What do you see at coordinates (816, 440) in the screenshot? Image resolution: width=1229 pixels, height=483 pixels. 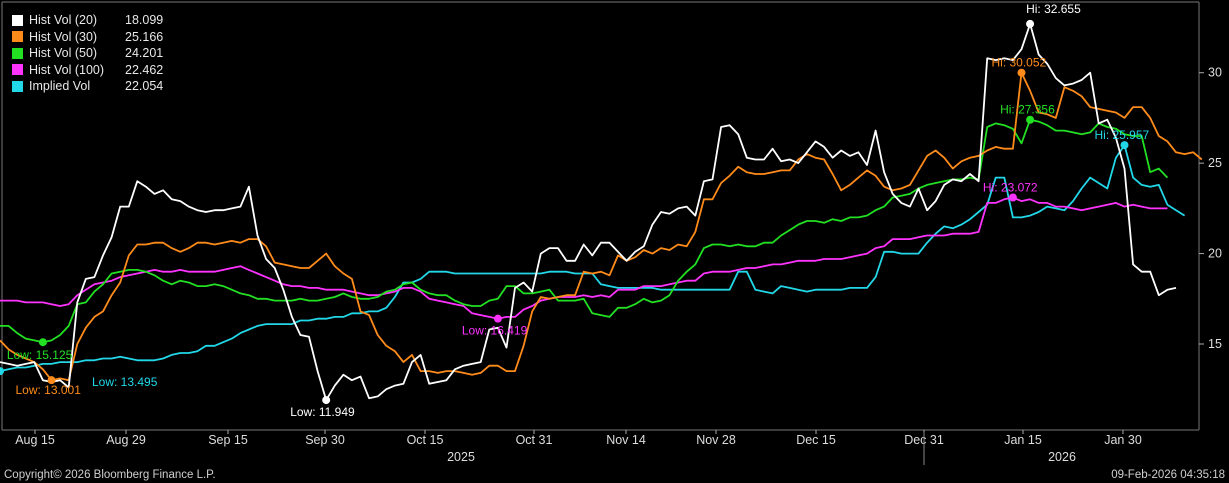 I see `x-tick-label: Dec 15` at bounding box center [816, 440].